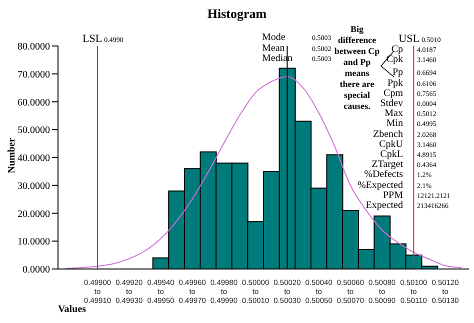  What do you see at coordinates (34, 186) in the screenshot?
I see `y-tick-label: 30.0000` at bounding box center [34, 186].